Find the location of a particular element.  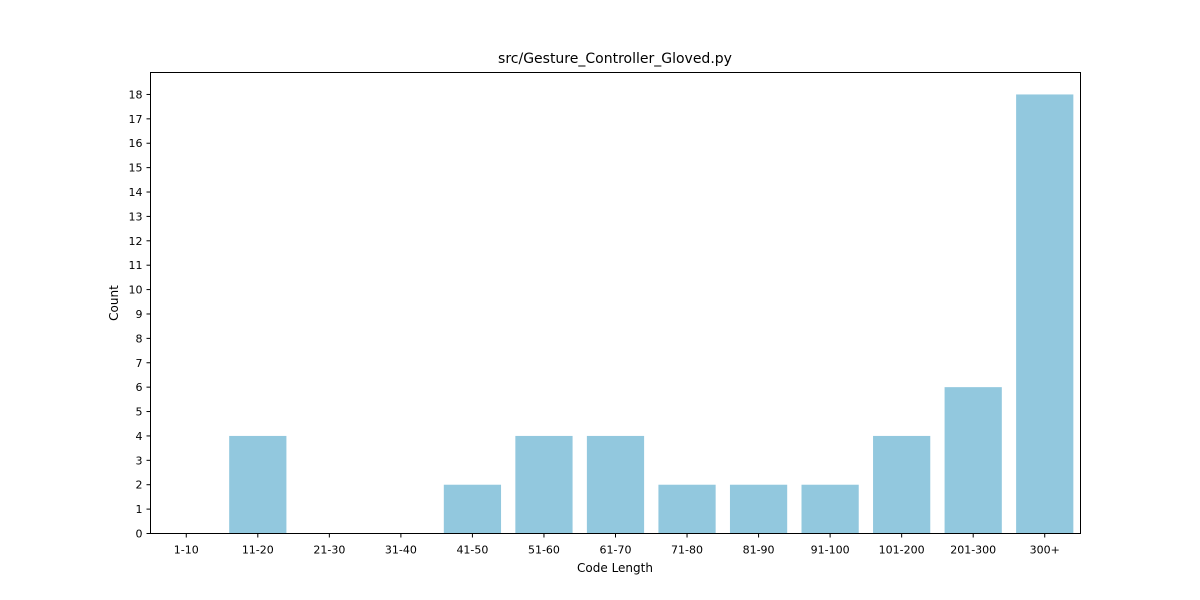

y-tick-label: 14 is located at coordinates (136, 192).